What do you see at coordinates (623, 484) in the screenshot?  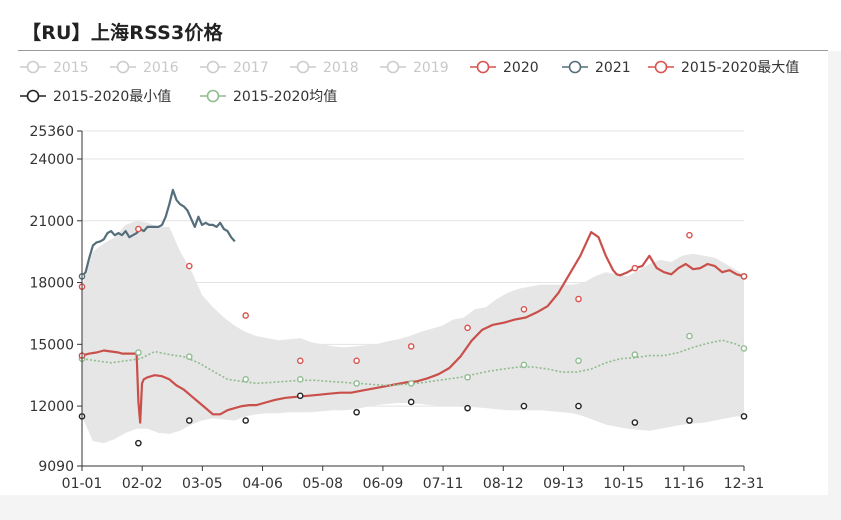 I see `x-tick-label-9: 10-15` at bounding box center [623, 484].